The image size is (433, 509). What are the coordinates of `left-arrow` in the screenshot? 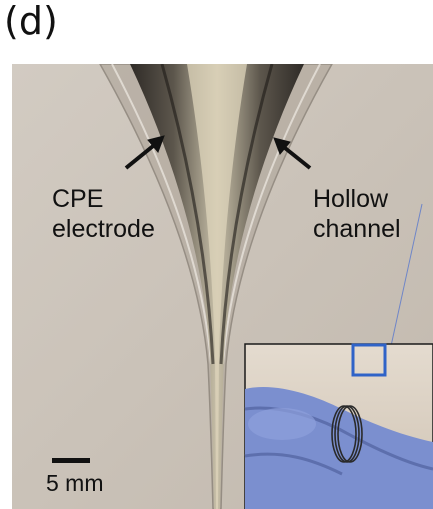 It's located at (144, 152).